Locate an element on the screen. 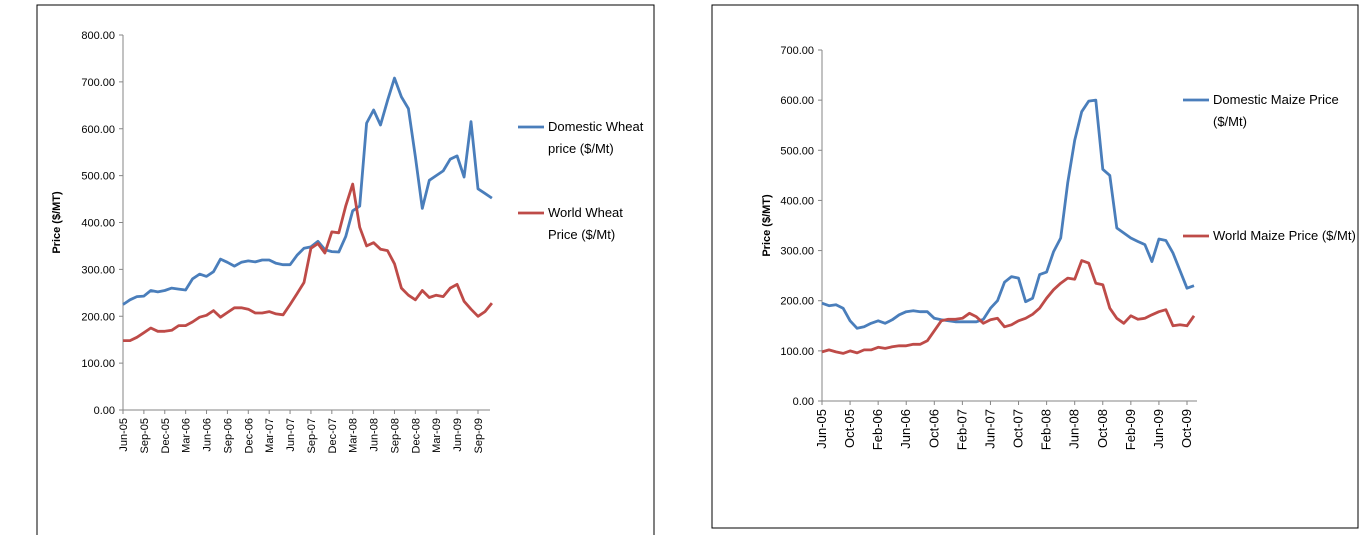  x-tick-label: Sep-05 is located at coordinates (145, 435).